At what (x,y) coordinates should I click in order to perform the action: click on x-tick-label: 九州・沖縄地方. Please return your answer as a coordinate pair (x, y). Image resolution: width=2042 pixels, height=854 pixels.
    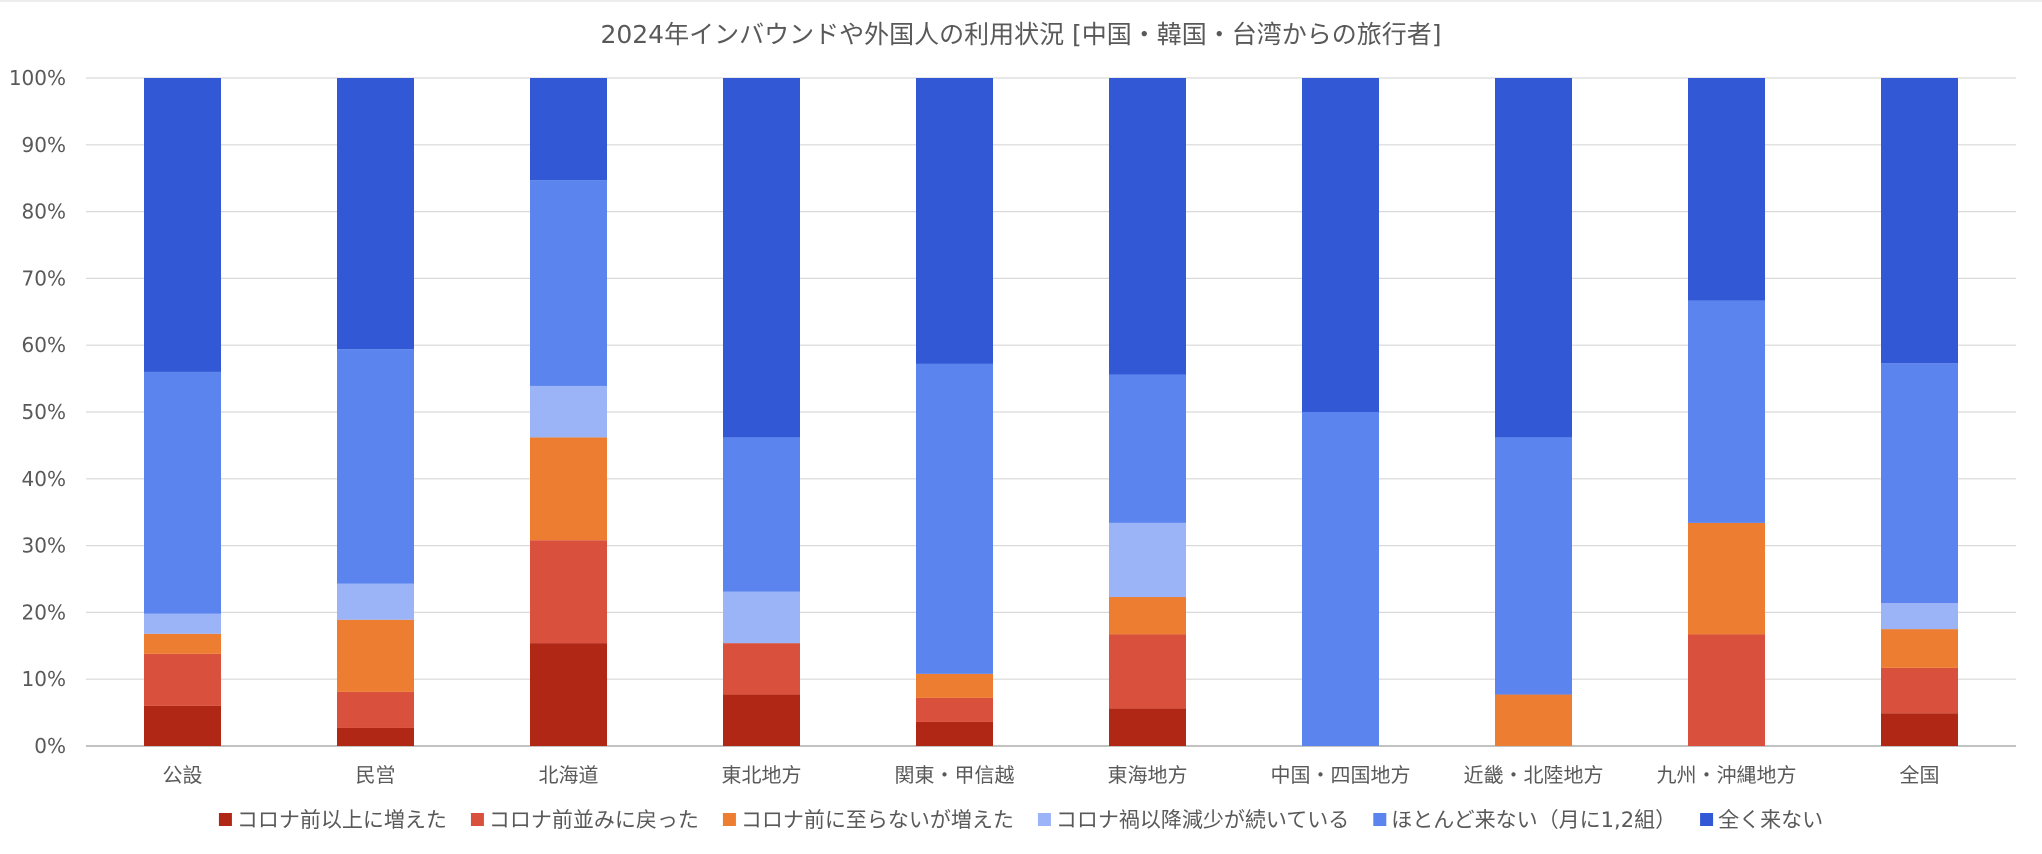
    Looking at the image, I should click on (1727, 775).